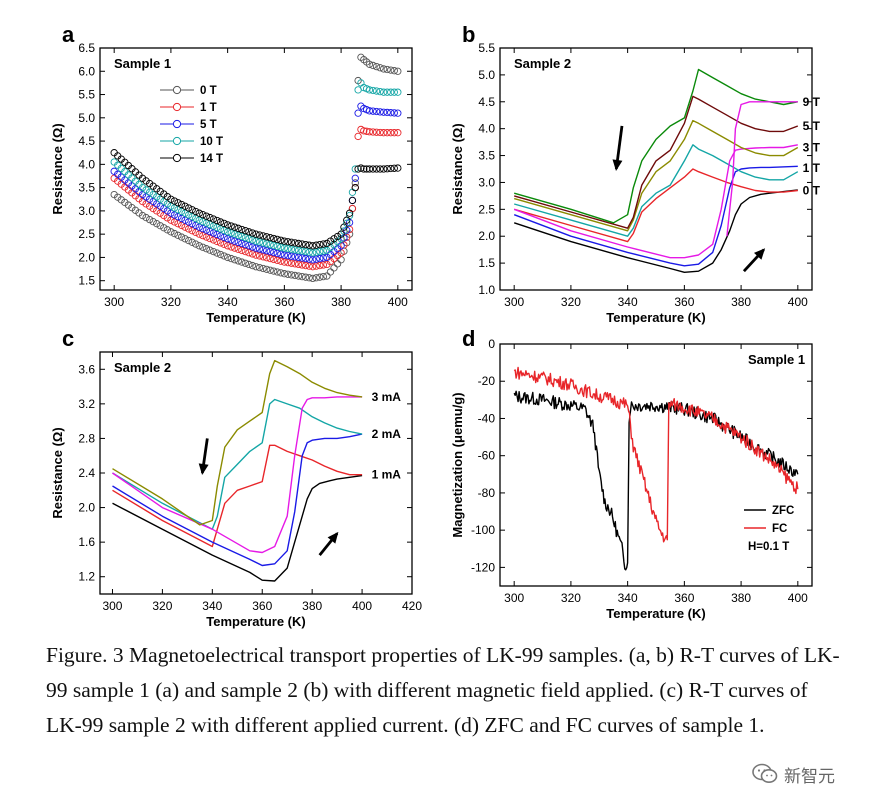  What do you see at coordinates (68, 338) in the screenshot?
I see `panel-letter-c: c` at bounding box center [68, 338].